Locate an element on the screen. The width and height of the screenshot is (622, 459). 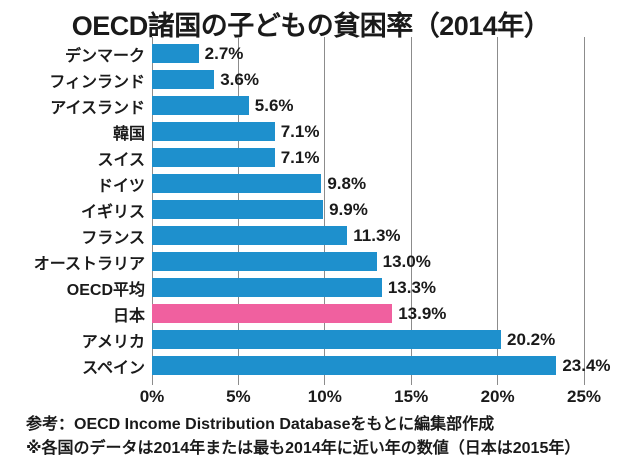
bar-highlight is located at coordinates (272, 313).